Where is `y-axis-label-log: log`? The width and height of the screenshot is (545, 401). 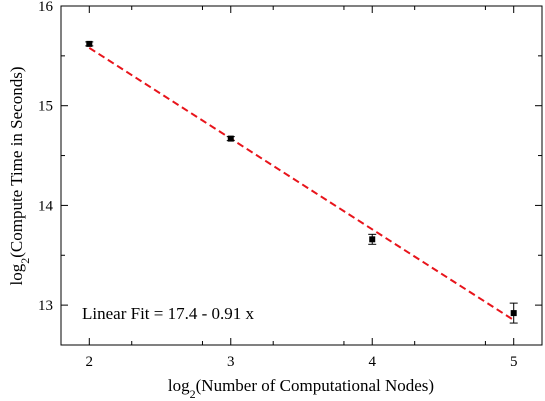
y-axis-label-log: log is located at coordinates (16, 274).